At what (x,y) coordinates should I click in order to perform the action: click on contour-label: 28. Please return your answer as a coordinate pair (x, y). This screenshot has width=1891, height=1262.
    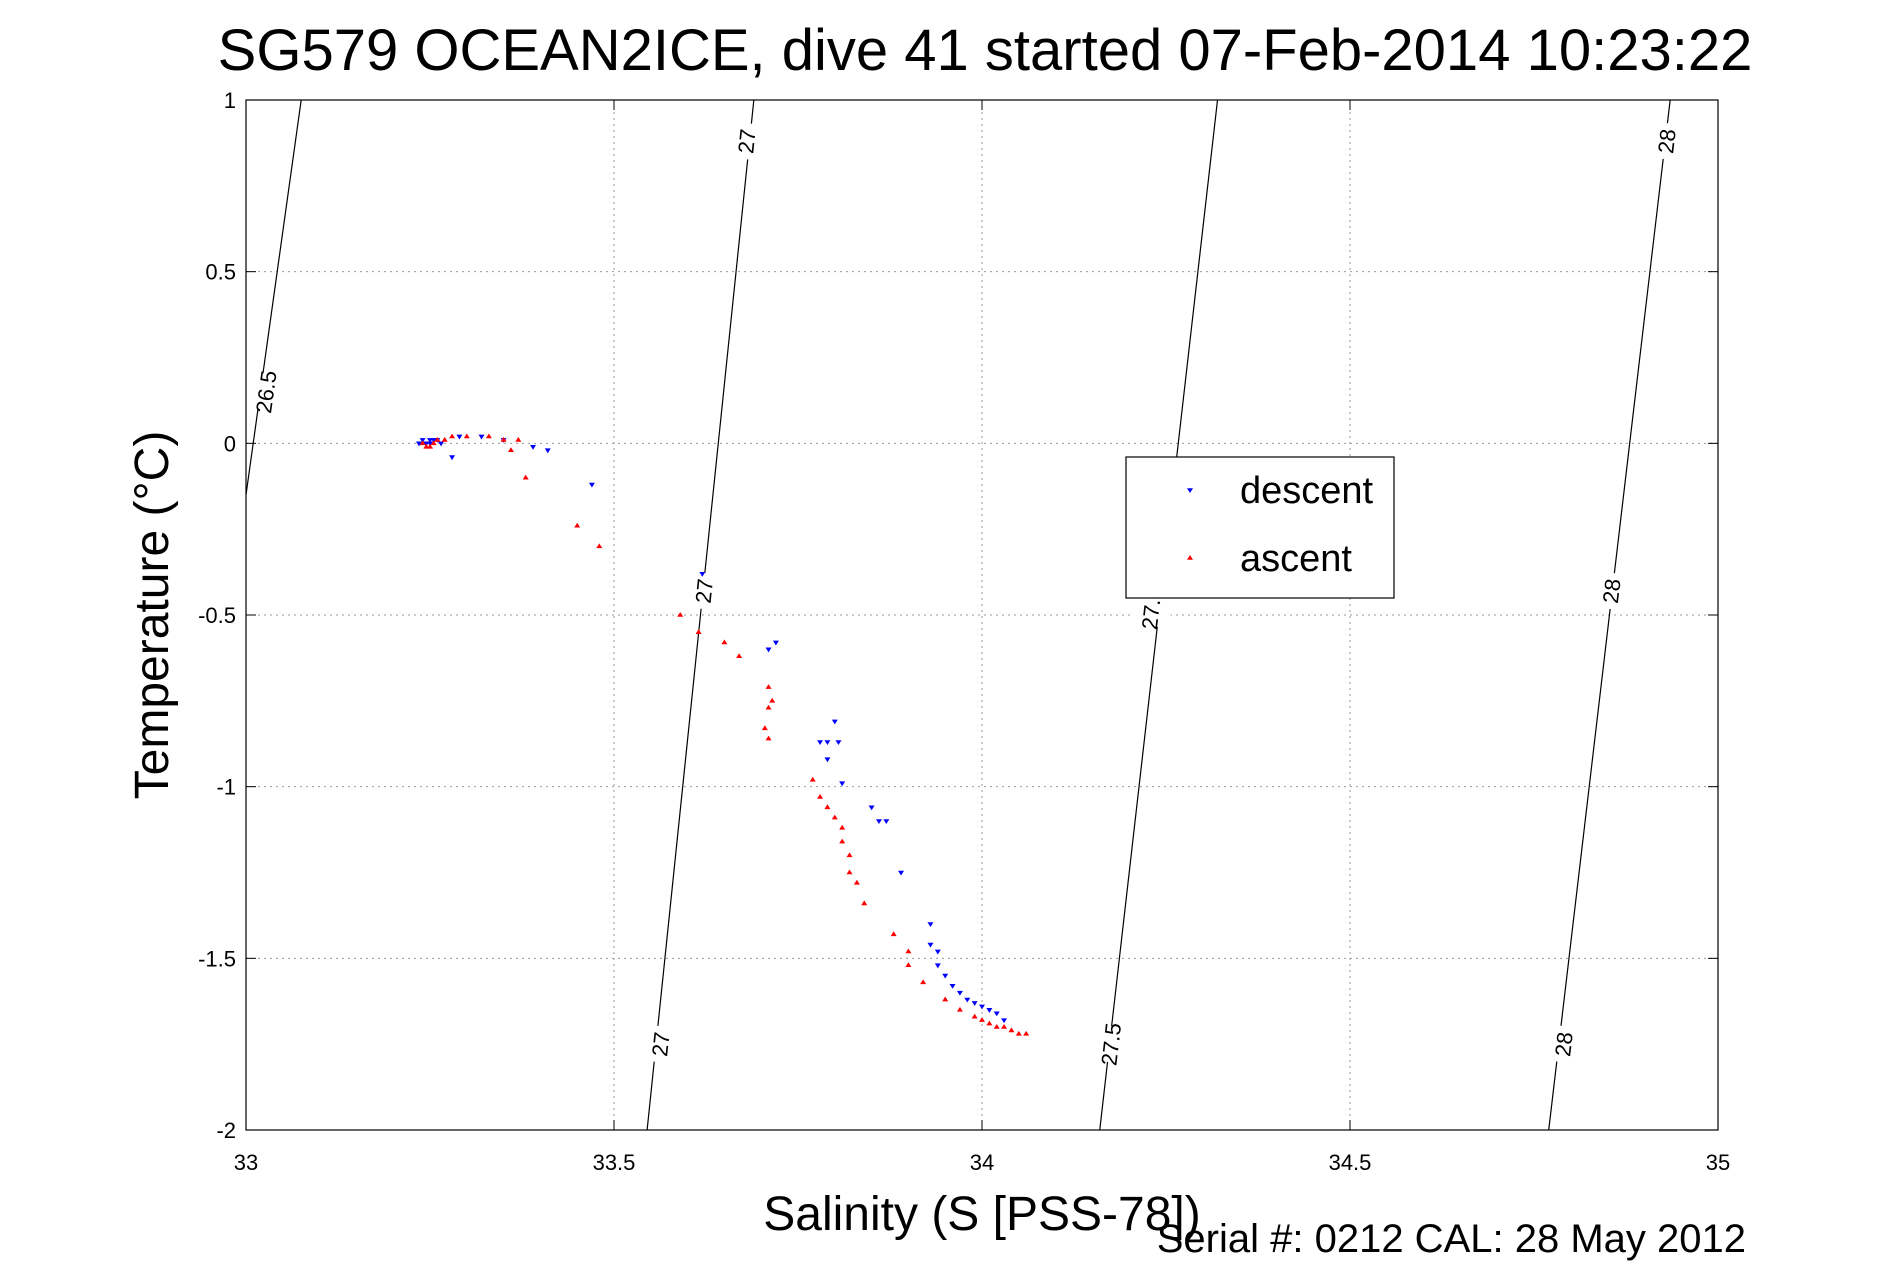
    Looking at the image, I should click on (1612, 590).